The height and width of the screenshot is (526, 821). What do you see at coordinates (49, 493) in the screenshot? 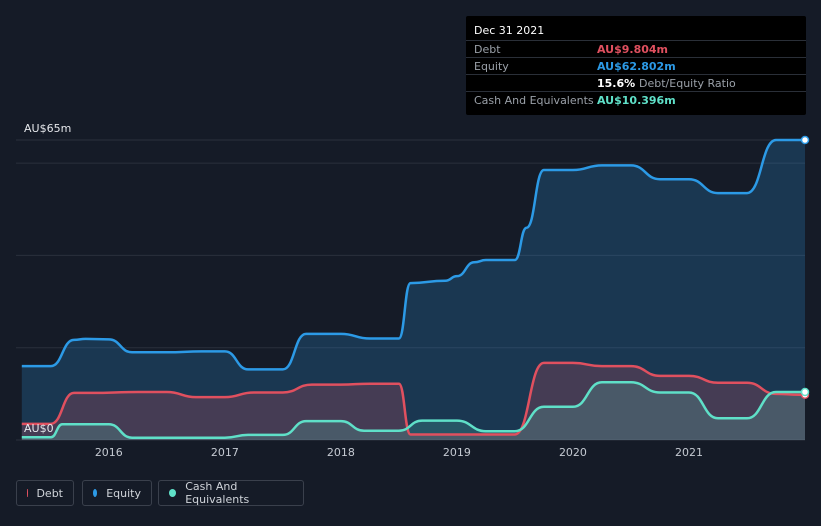
I see `legend-debt-label: Debt` at bounding box center [49, 493].